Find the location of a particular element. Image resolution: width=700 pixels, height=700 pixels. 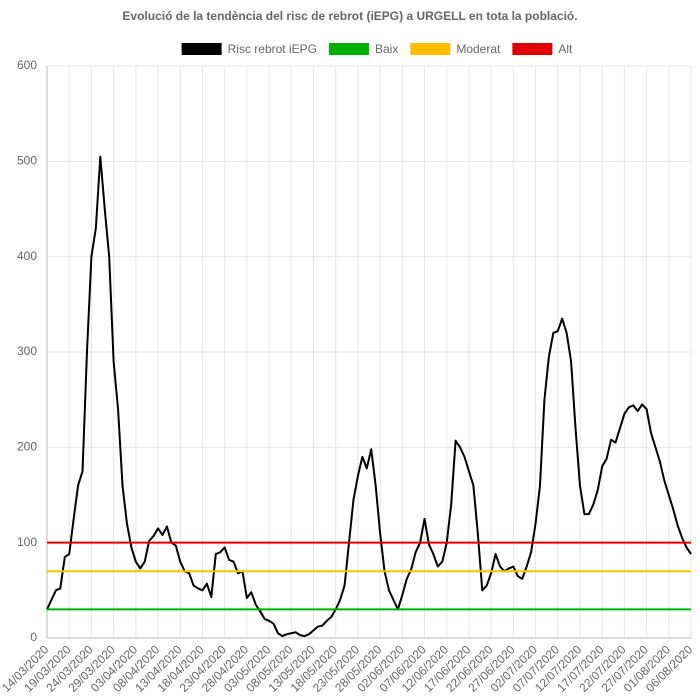

y-tick-label: 600 is located at coordinates (27, 65).